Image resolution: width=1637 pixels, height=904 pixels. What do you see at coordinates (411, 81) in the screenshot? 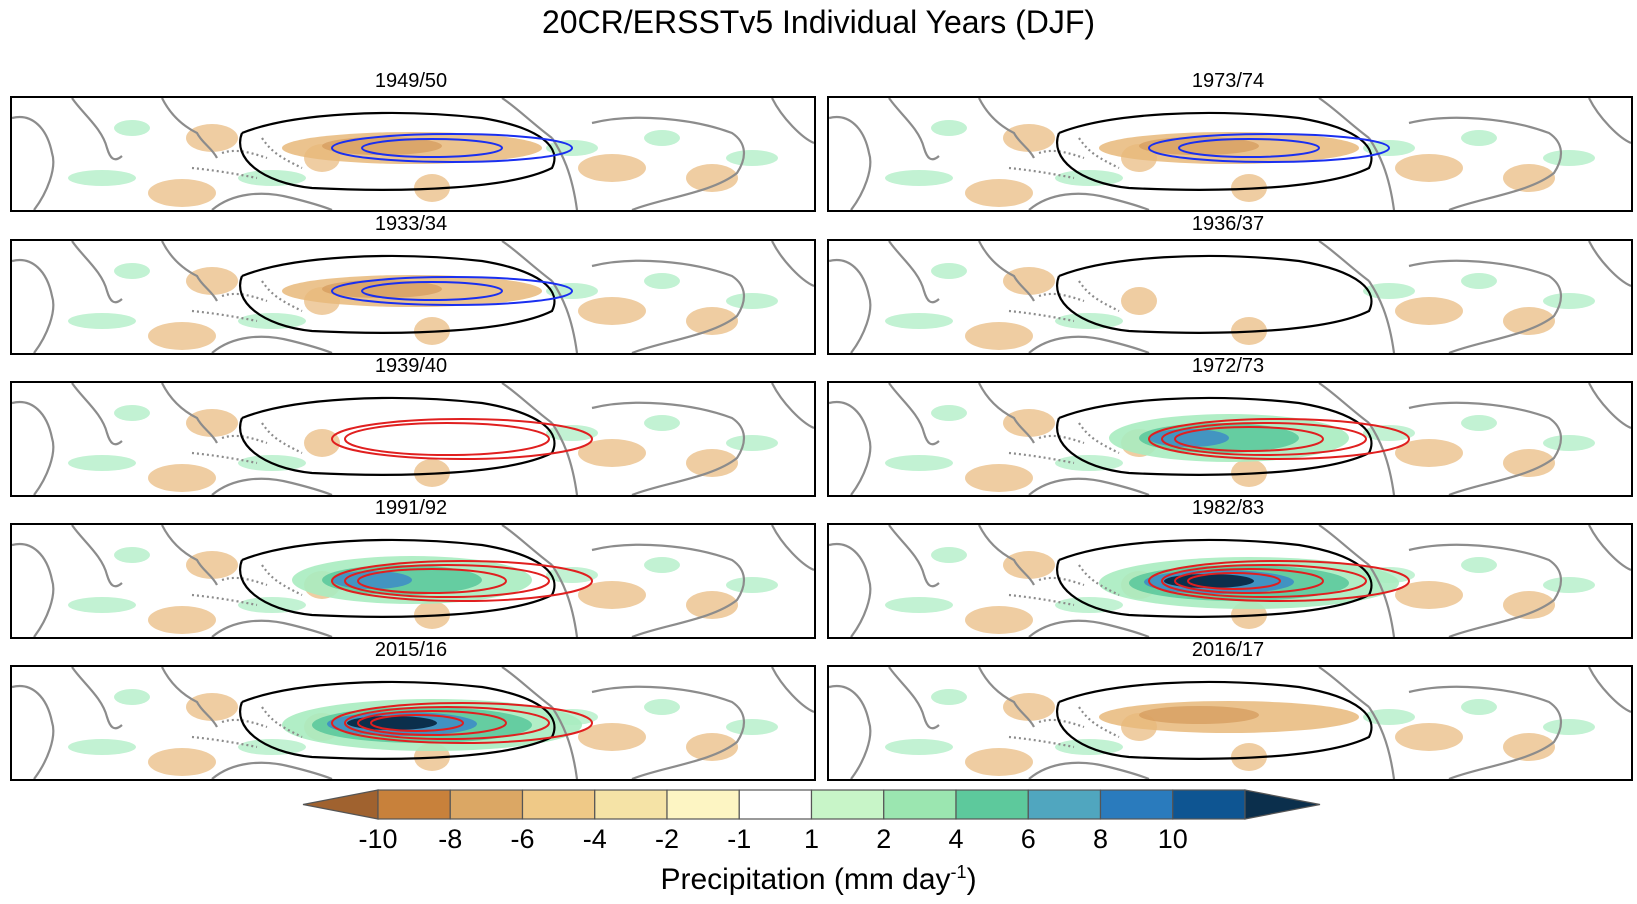
I see `panel-title: 1949/50` at bounding box center [411, 81].